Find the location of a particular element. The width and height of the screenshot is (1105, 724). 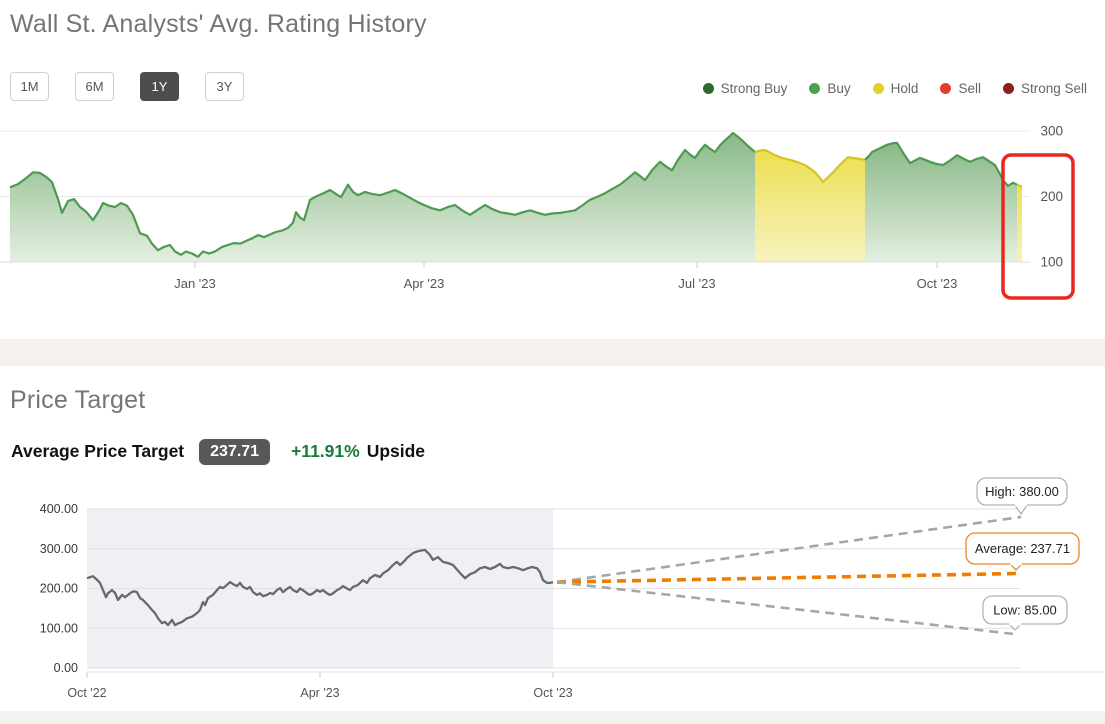

svg-text: Low: 85.00 is located at coordinates (1025, 610).